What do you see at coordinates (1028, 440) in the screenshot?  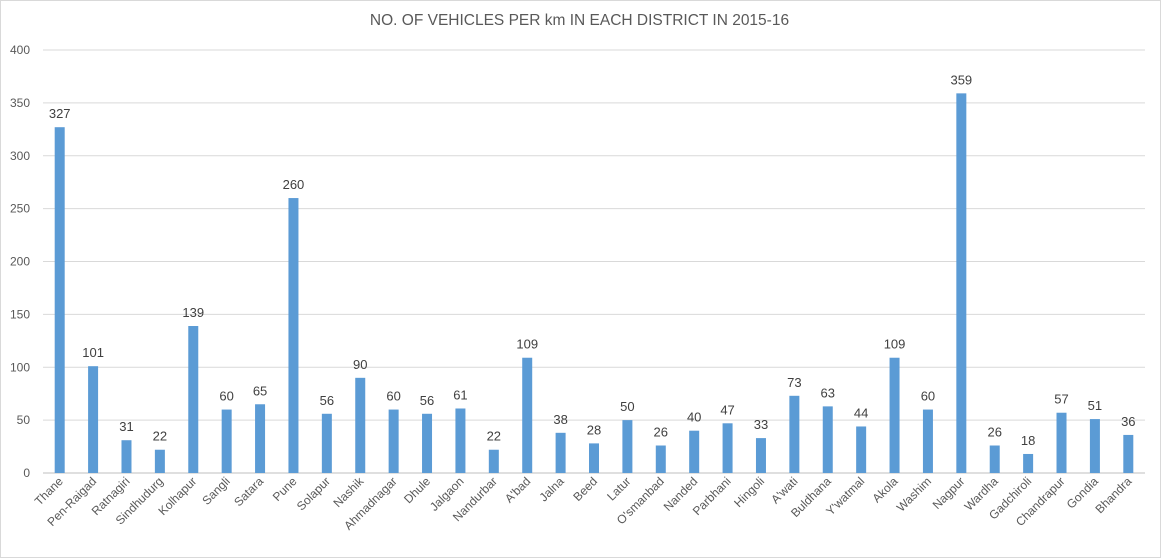 I see `data-label: 18` at bounding box center [1028, 440].